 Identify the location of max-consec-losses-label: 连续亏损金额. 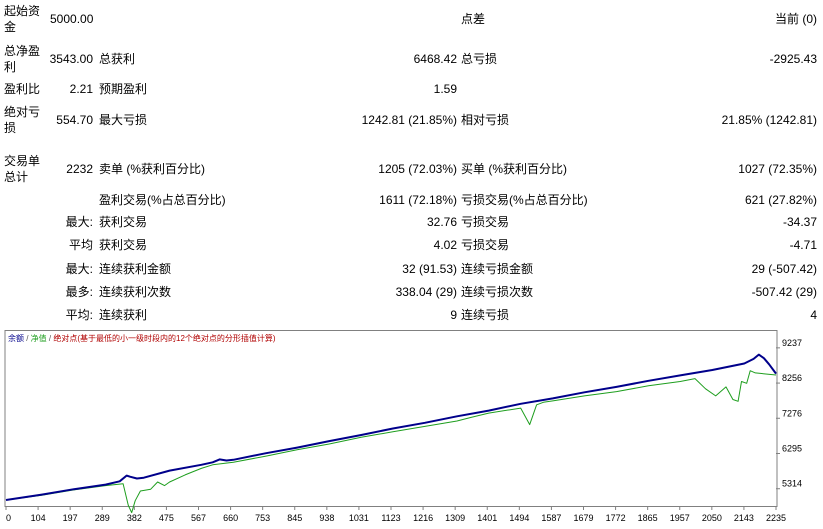
(497, 269).